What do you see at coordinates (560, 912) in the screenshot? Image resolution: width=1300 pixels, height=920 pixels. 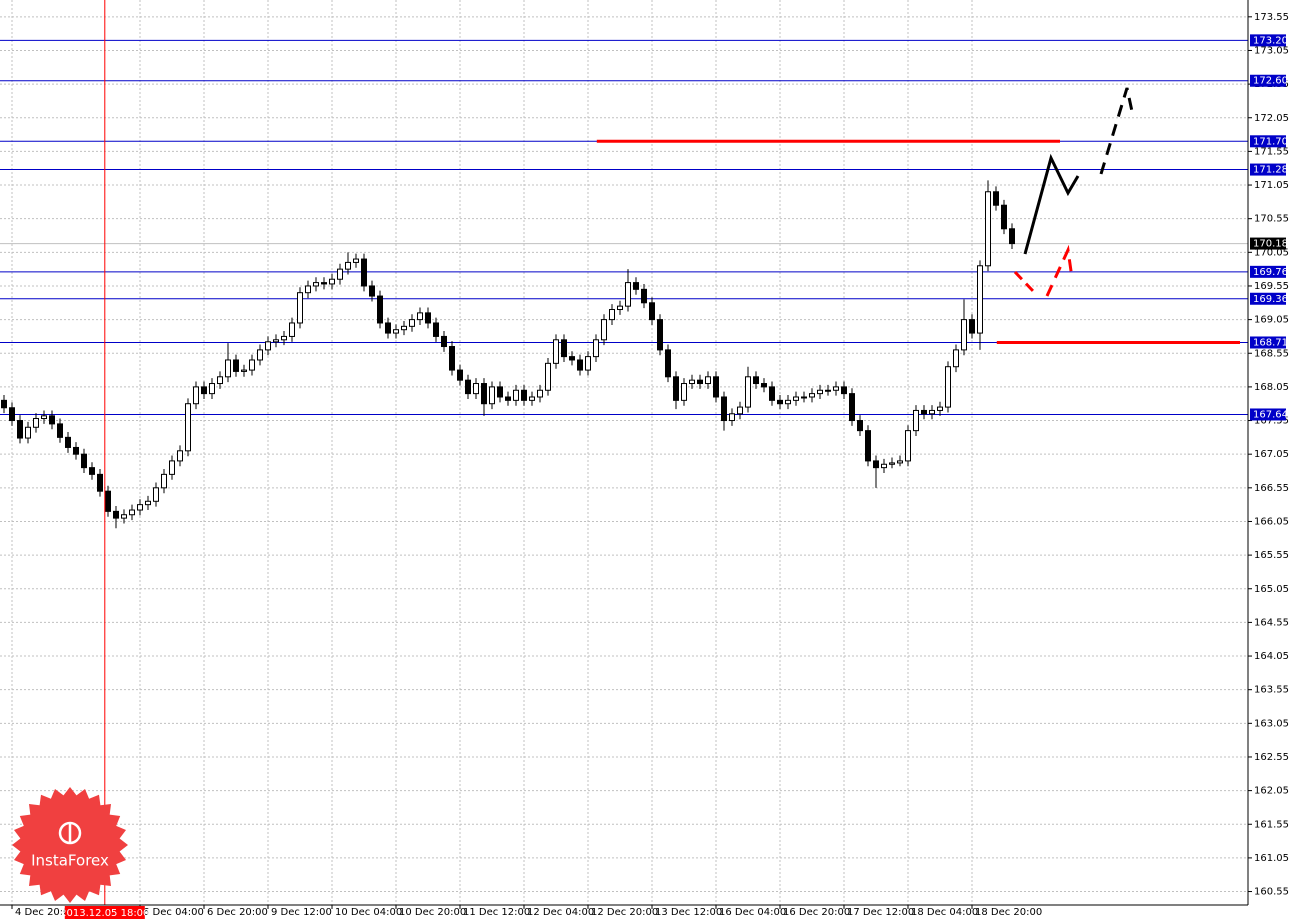 I see `x-tick-label: 12 Dec 04:00` at bounding box center [560, 912].